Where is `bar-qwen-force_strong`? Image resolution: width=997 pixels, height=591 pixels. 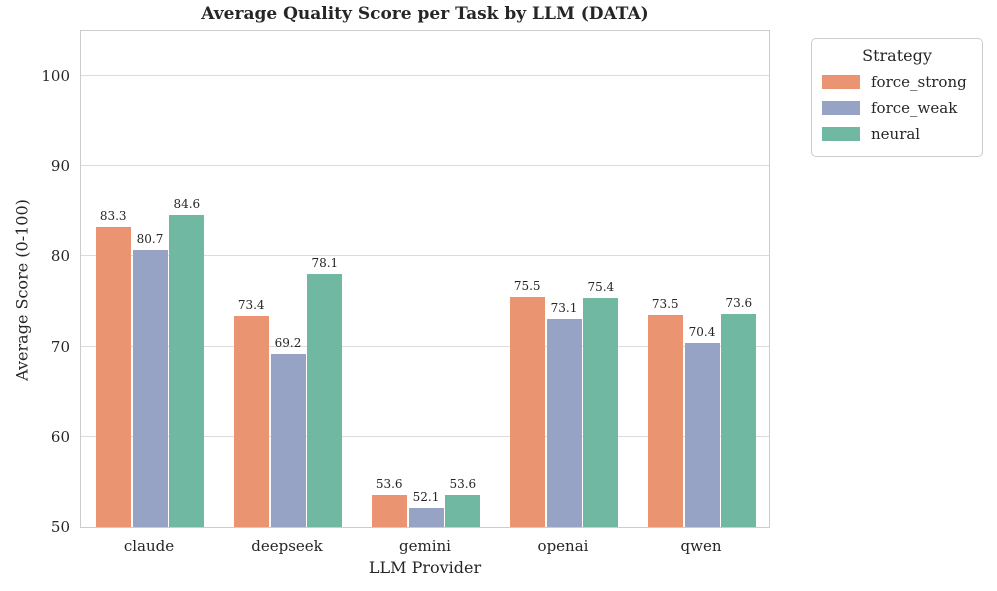
bar-qwen-force_strong is located at coordinates (665, 421).